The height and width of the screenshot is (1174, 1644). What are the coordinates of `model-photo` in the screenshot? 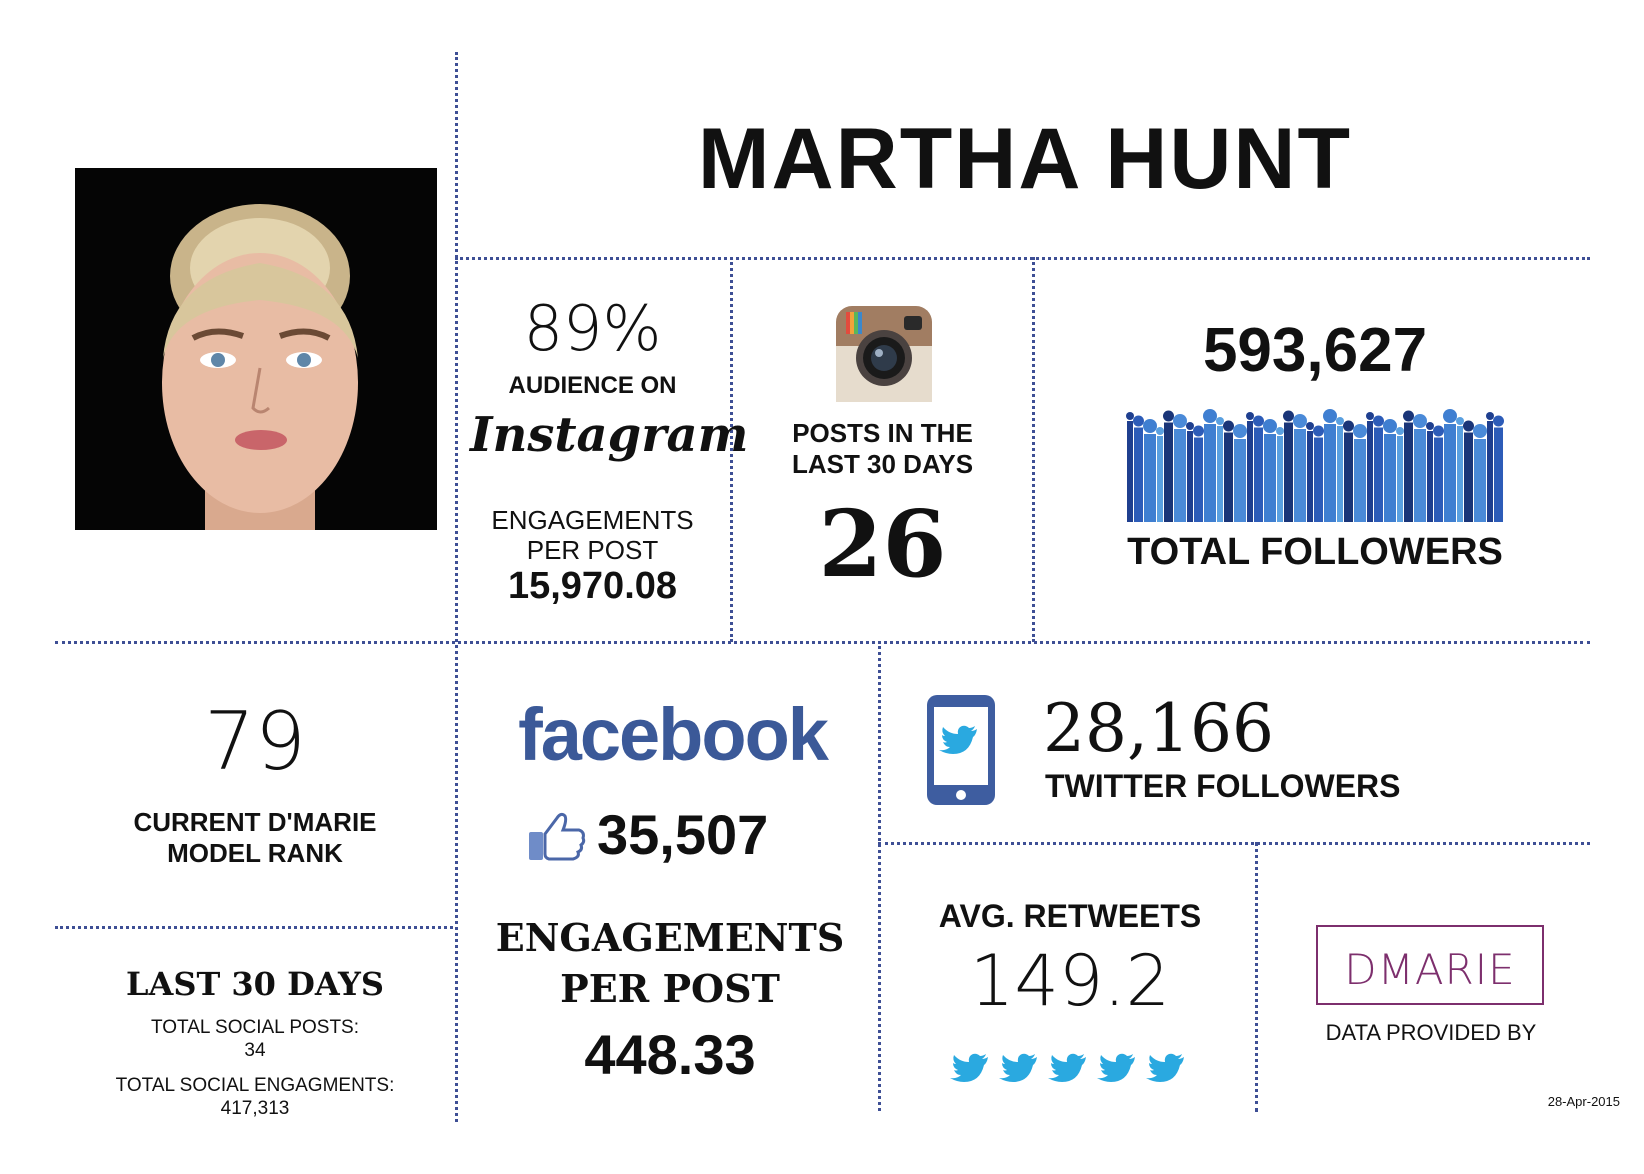 It's located at (256, 349).